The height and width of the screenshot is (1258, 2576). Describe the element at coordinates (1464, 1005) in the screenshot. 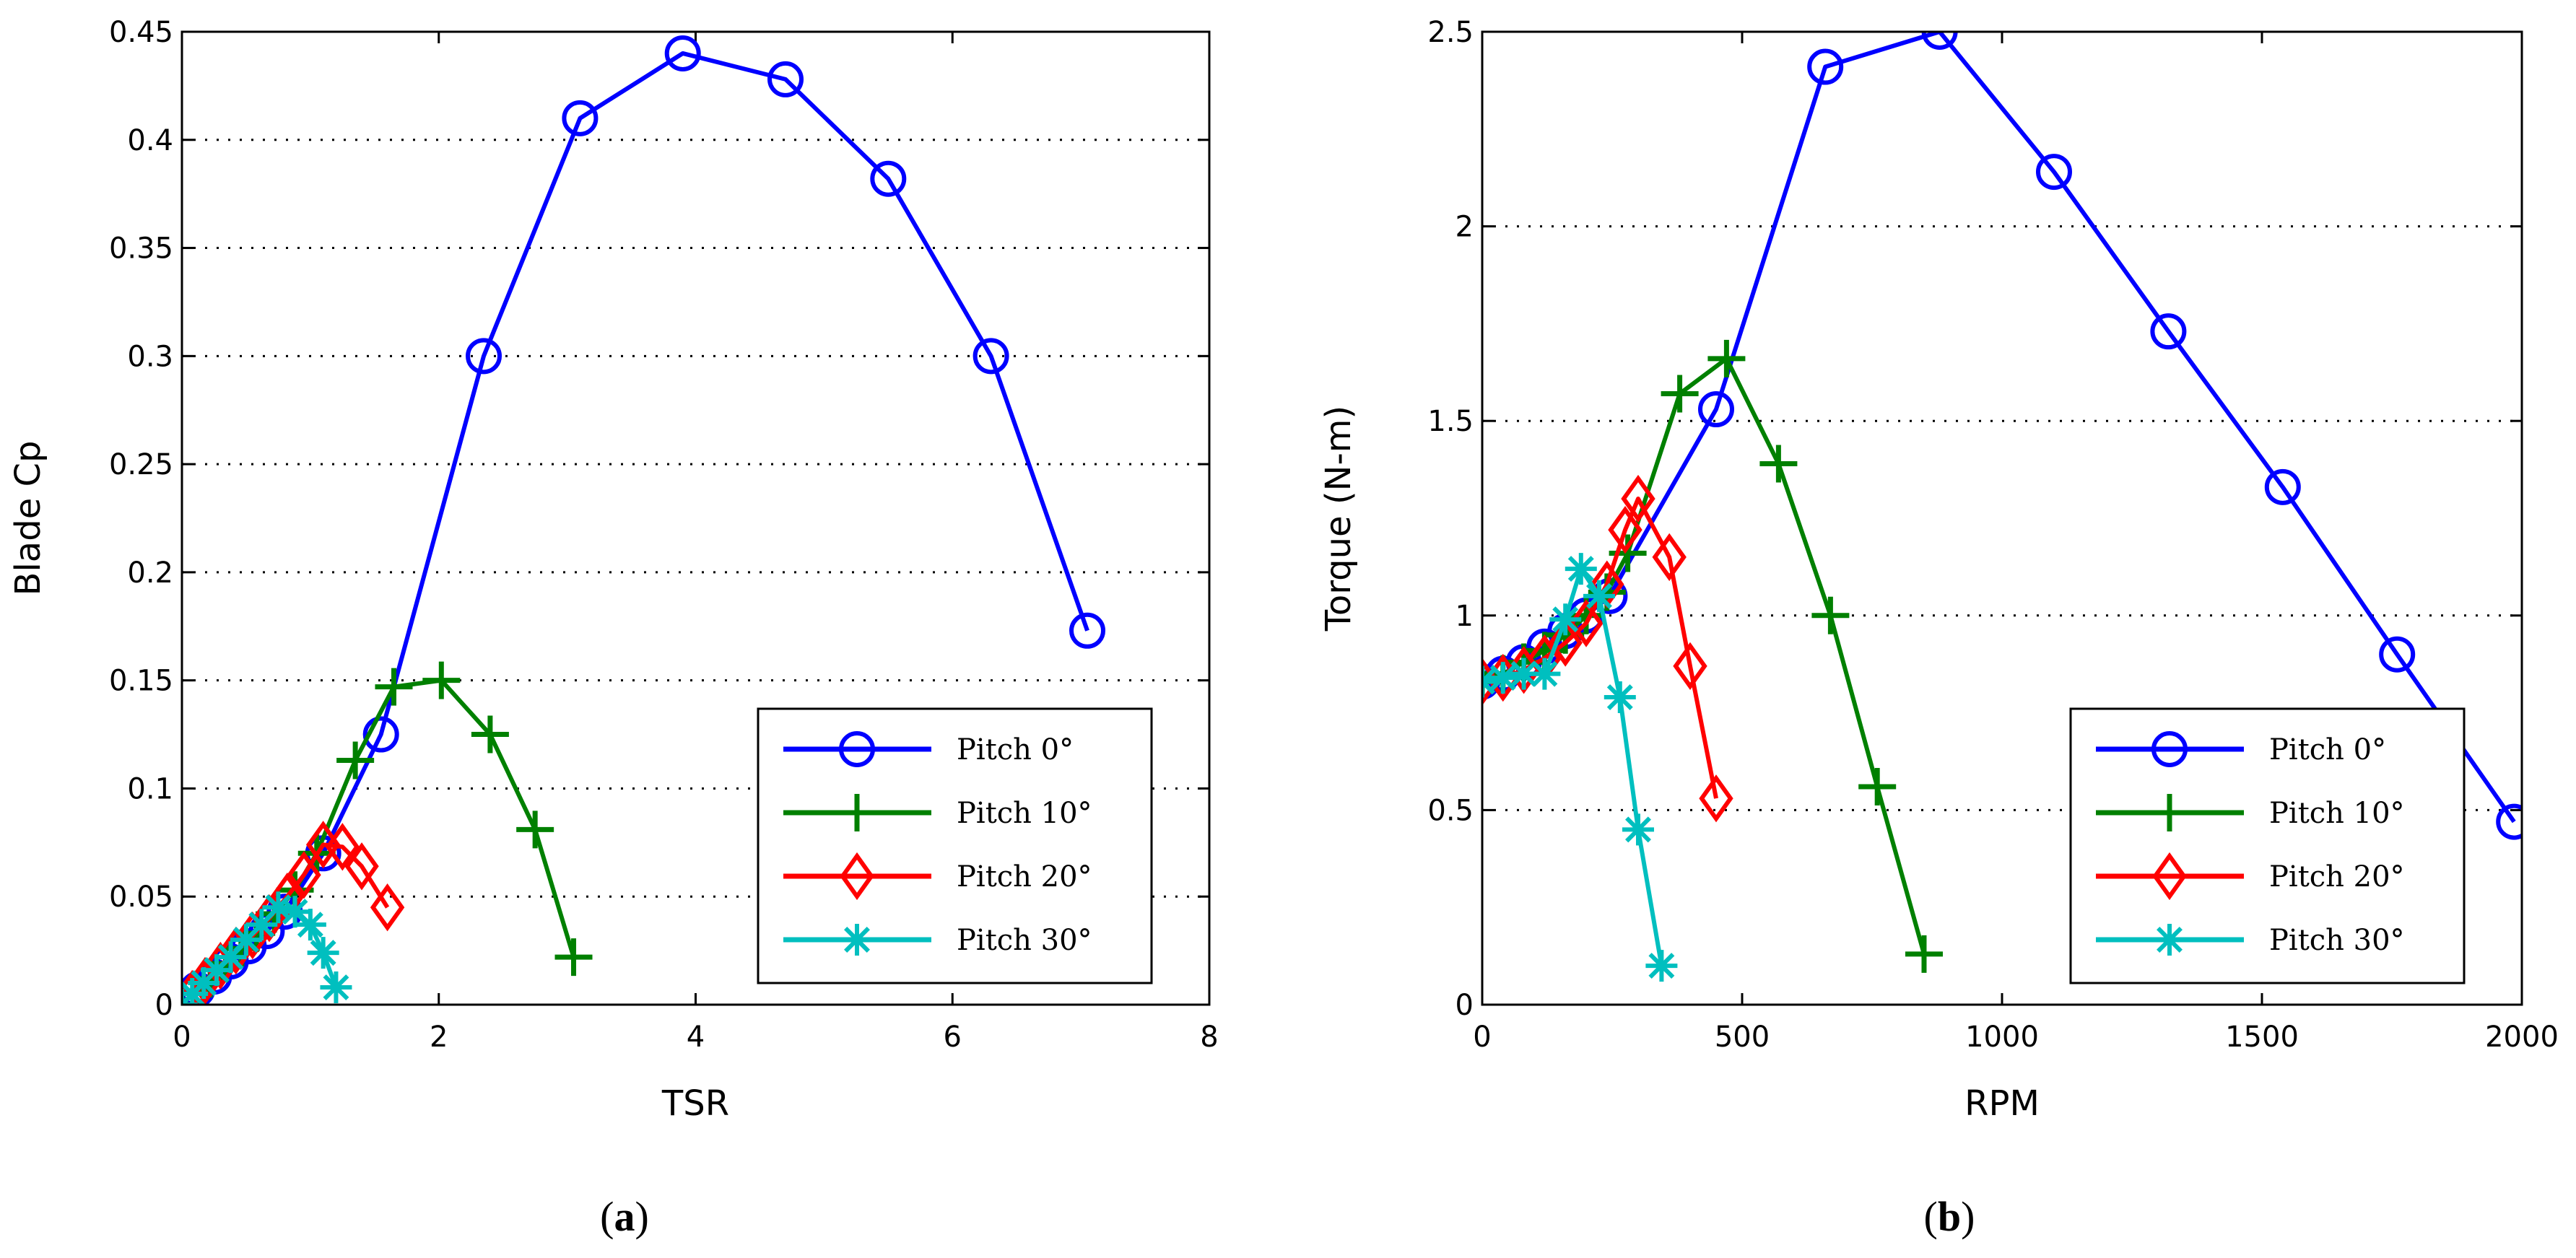

I see `y-tick-label: 0` at that location.